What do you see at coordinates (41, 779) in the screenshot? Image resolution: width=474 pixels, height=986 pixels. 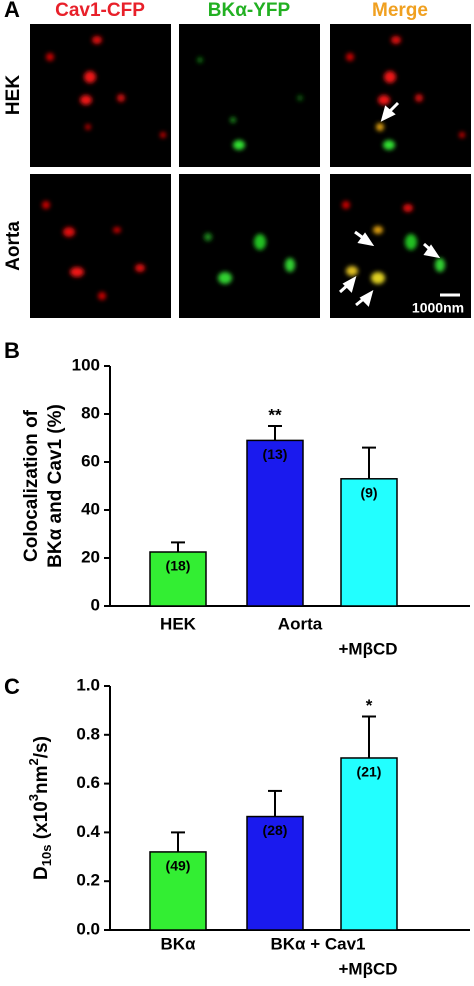 I see `y-axis-label-part: nm` at bounding box center [41, 779].